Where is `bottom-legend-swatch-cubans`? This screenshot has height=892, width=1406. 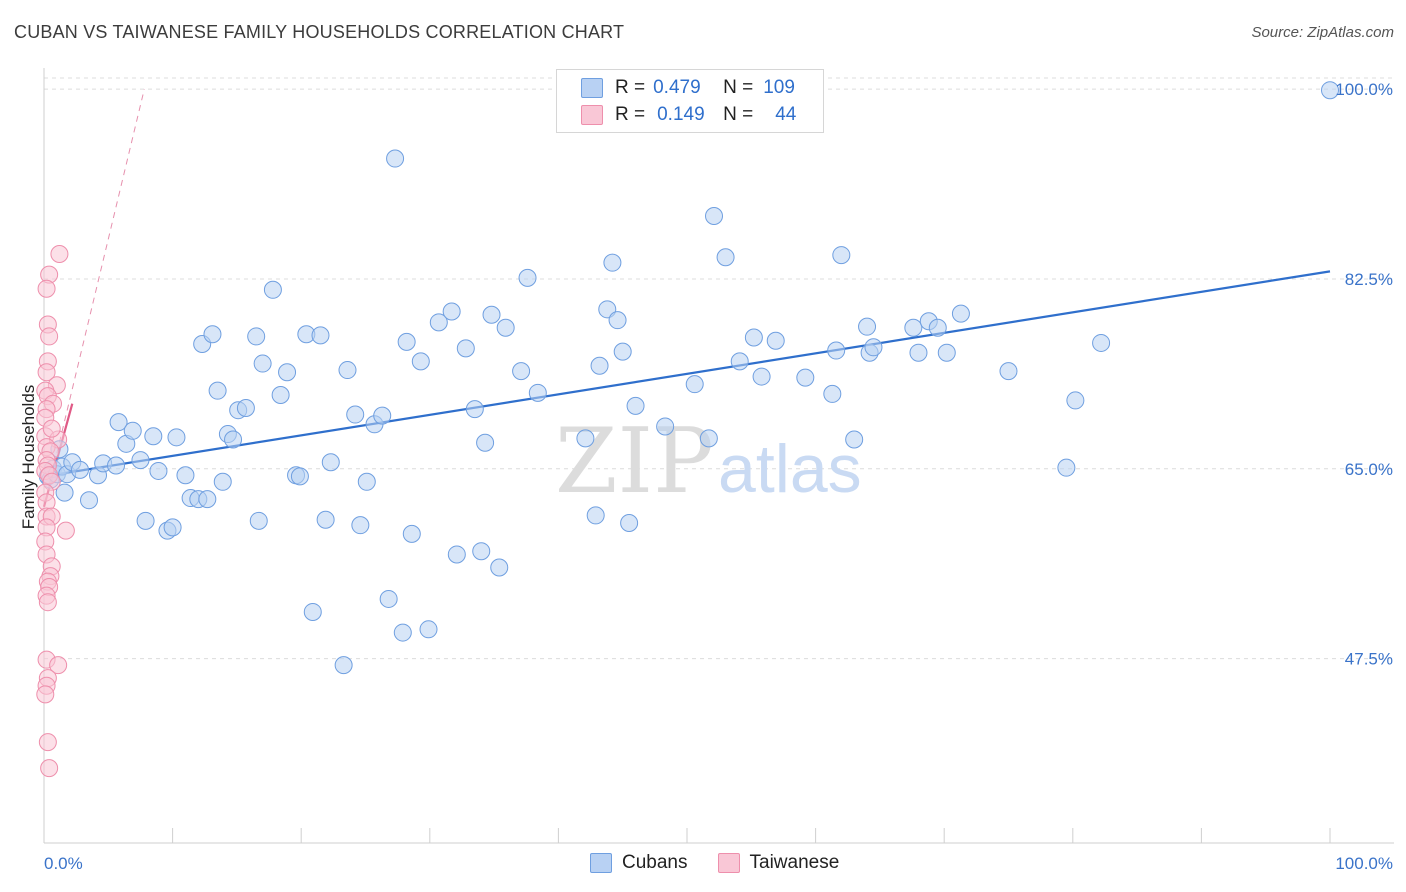 bottom-legend-swatch-cubans is located at coordinates (601, 863).